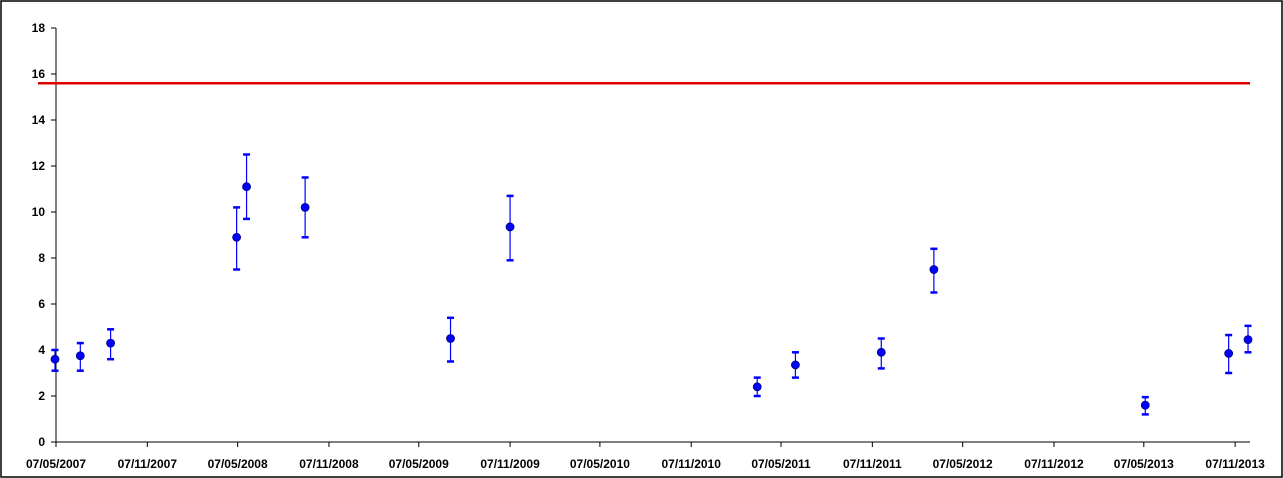 This screenshot has height=478, width=1283. What do you see at coordinates (781, 464) in the screenshot?
I see `x-tick-label: 07/05/2011` at bounding box center [781, 464].